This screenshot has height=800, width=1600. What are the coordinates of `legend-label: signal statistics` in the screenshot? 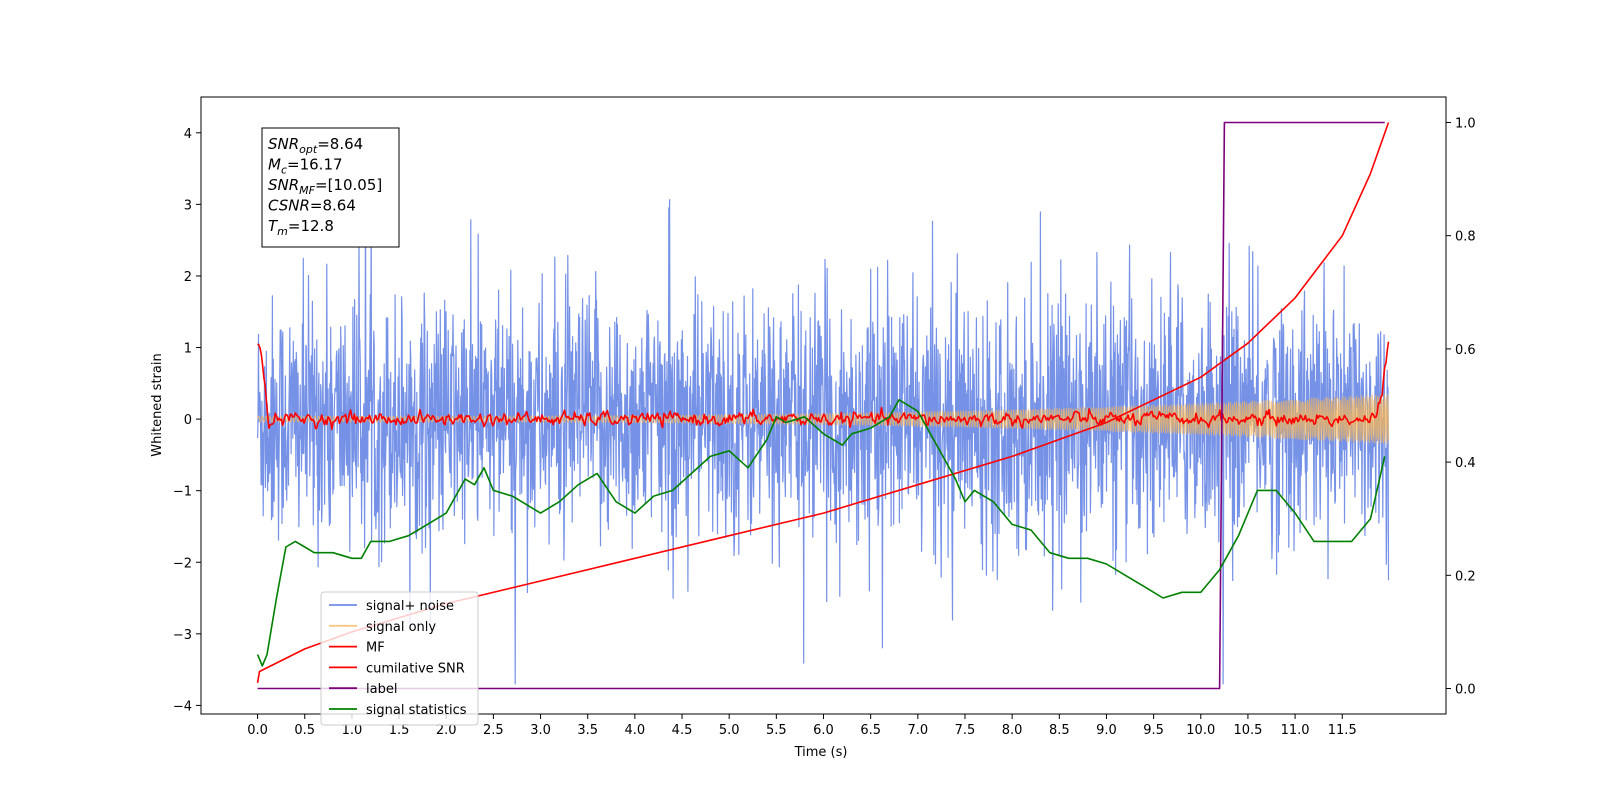 It's located at (416, 710).